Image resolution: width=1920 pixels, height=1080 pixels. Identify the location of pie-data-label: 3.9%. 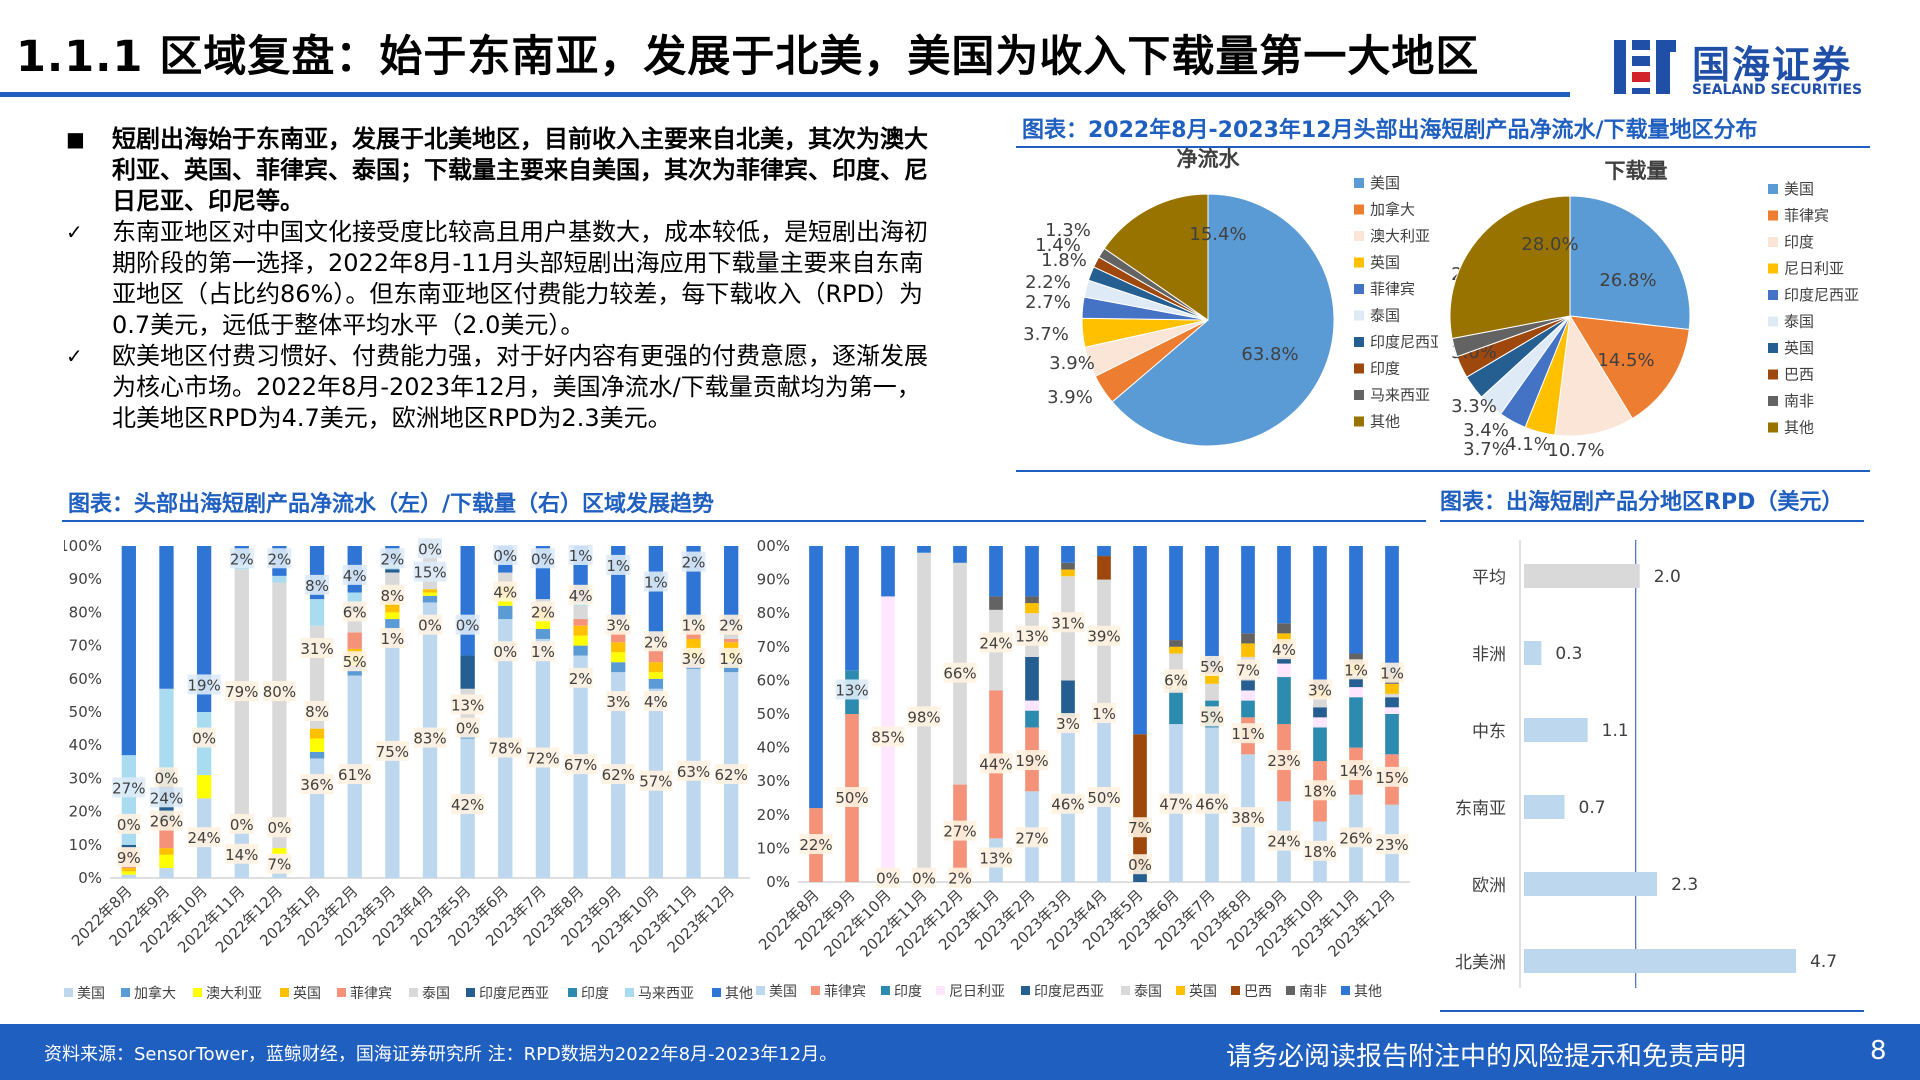
(1072, 363).